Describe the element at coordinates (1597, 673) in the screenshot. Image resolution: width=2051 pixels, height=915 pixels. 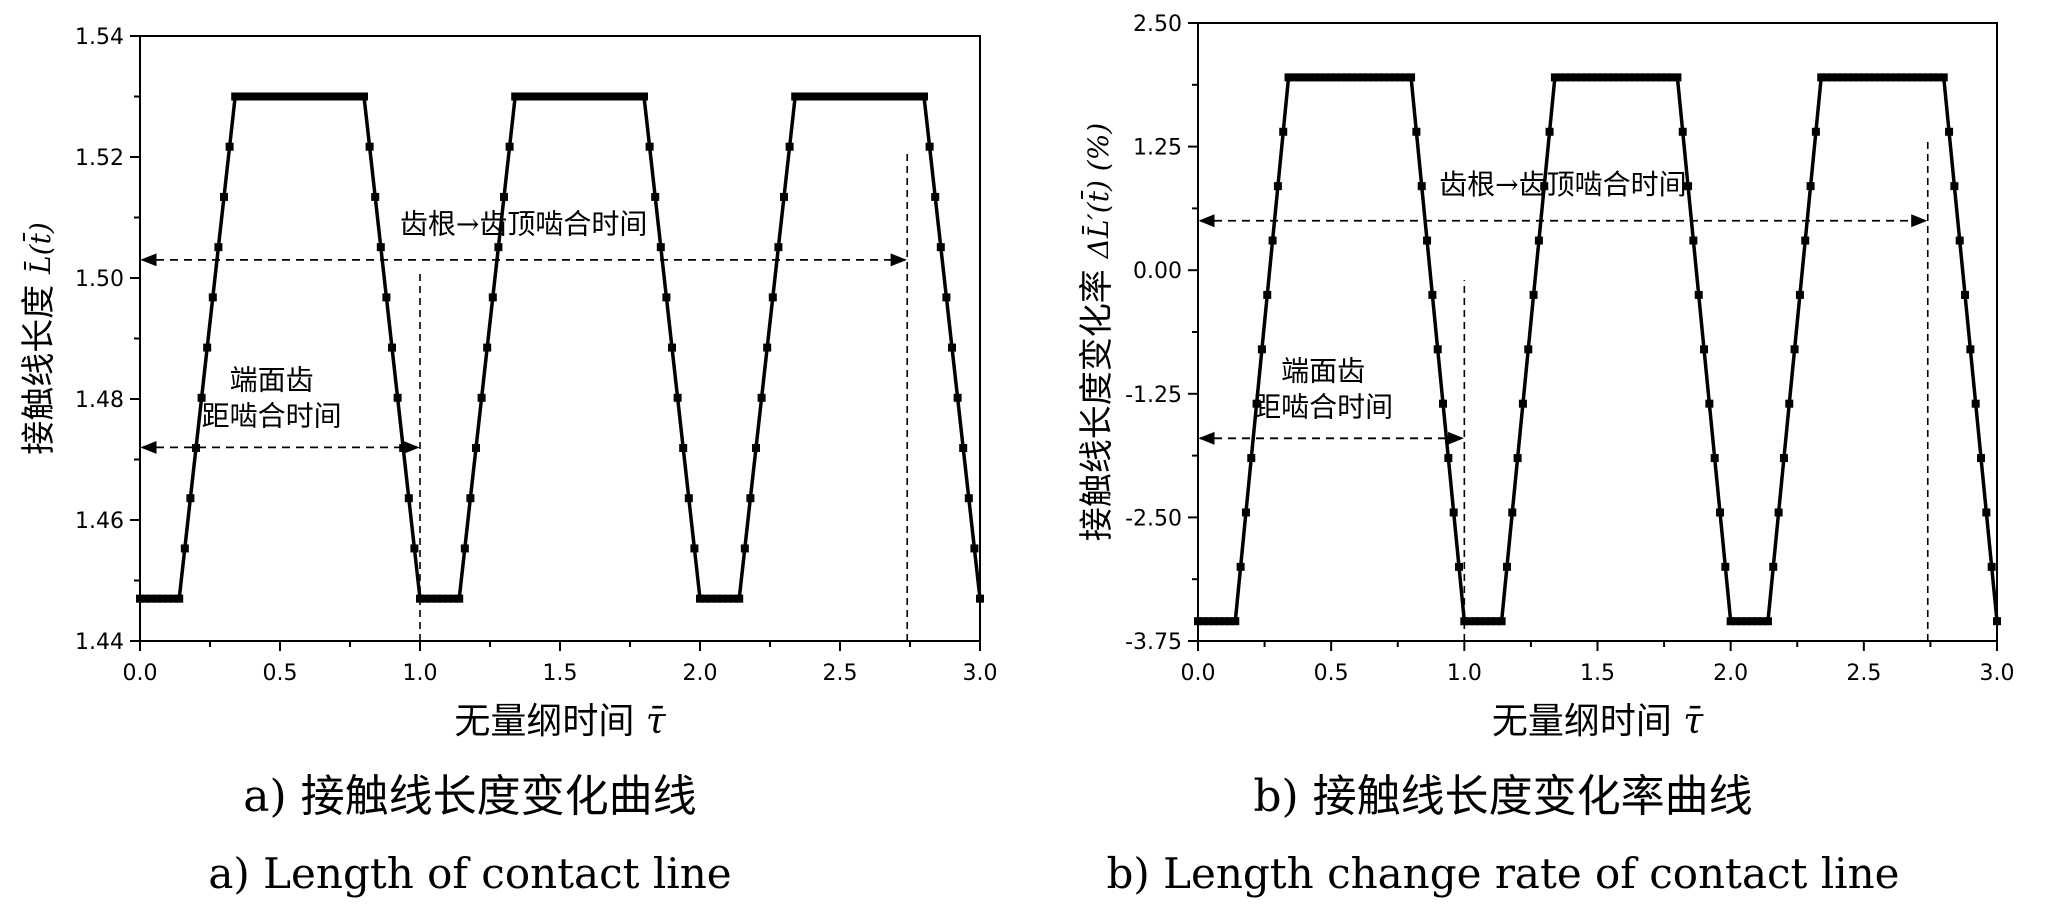
I see `x-tick-label: 1.5` at that location.